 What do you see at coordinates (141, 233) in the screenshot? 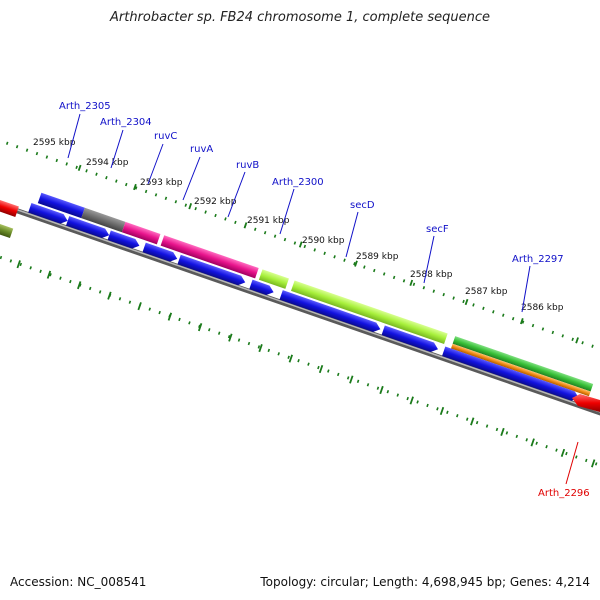
I see `ruvc-feature` at bounding box center [141, 233].